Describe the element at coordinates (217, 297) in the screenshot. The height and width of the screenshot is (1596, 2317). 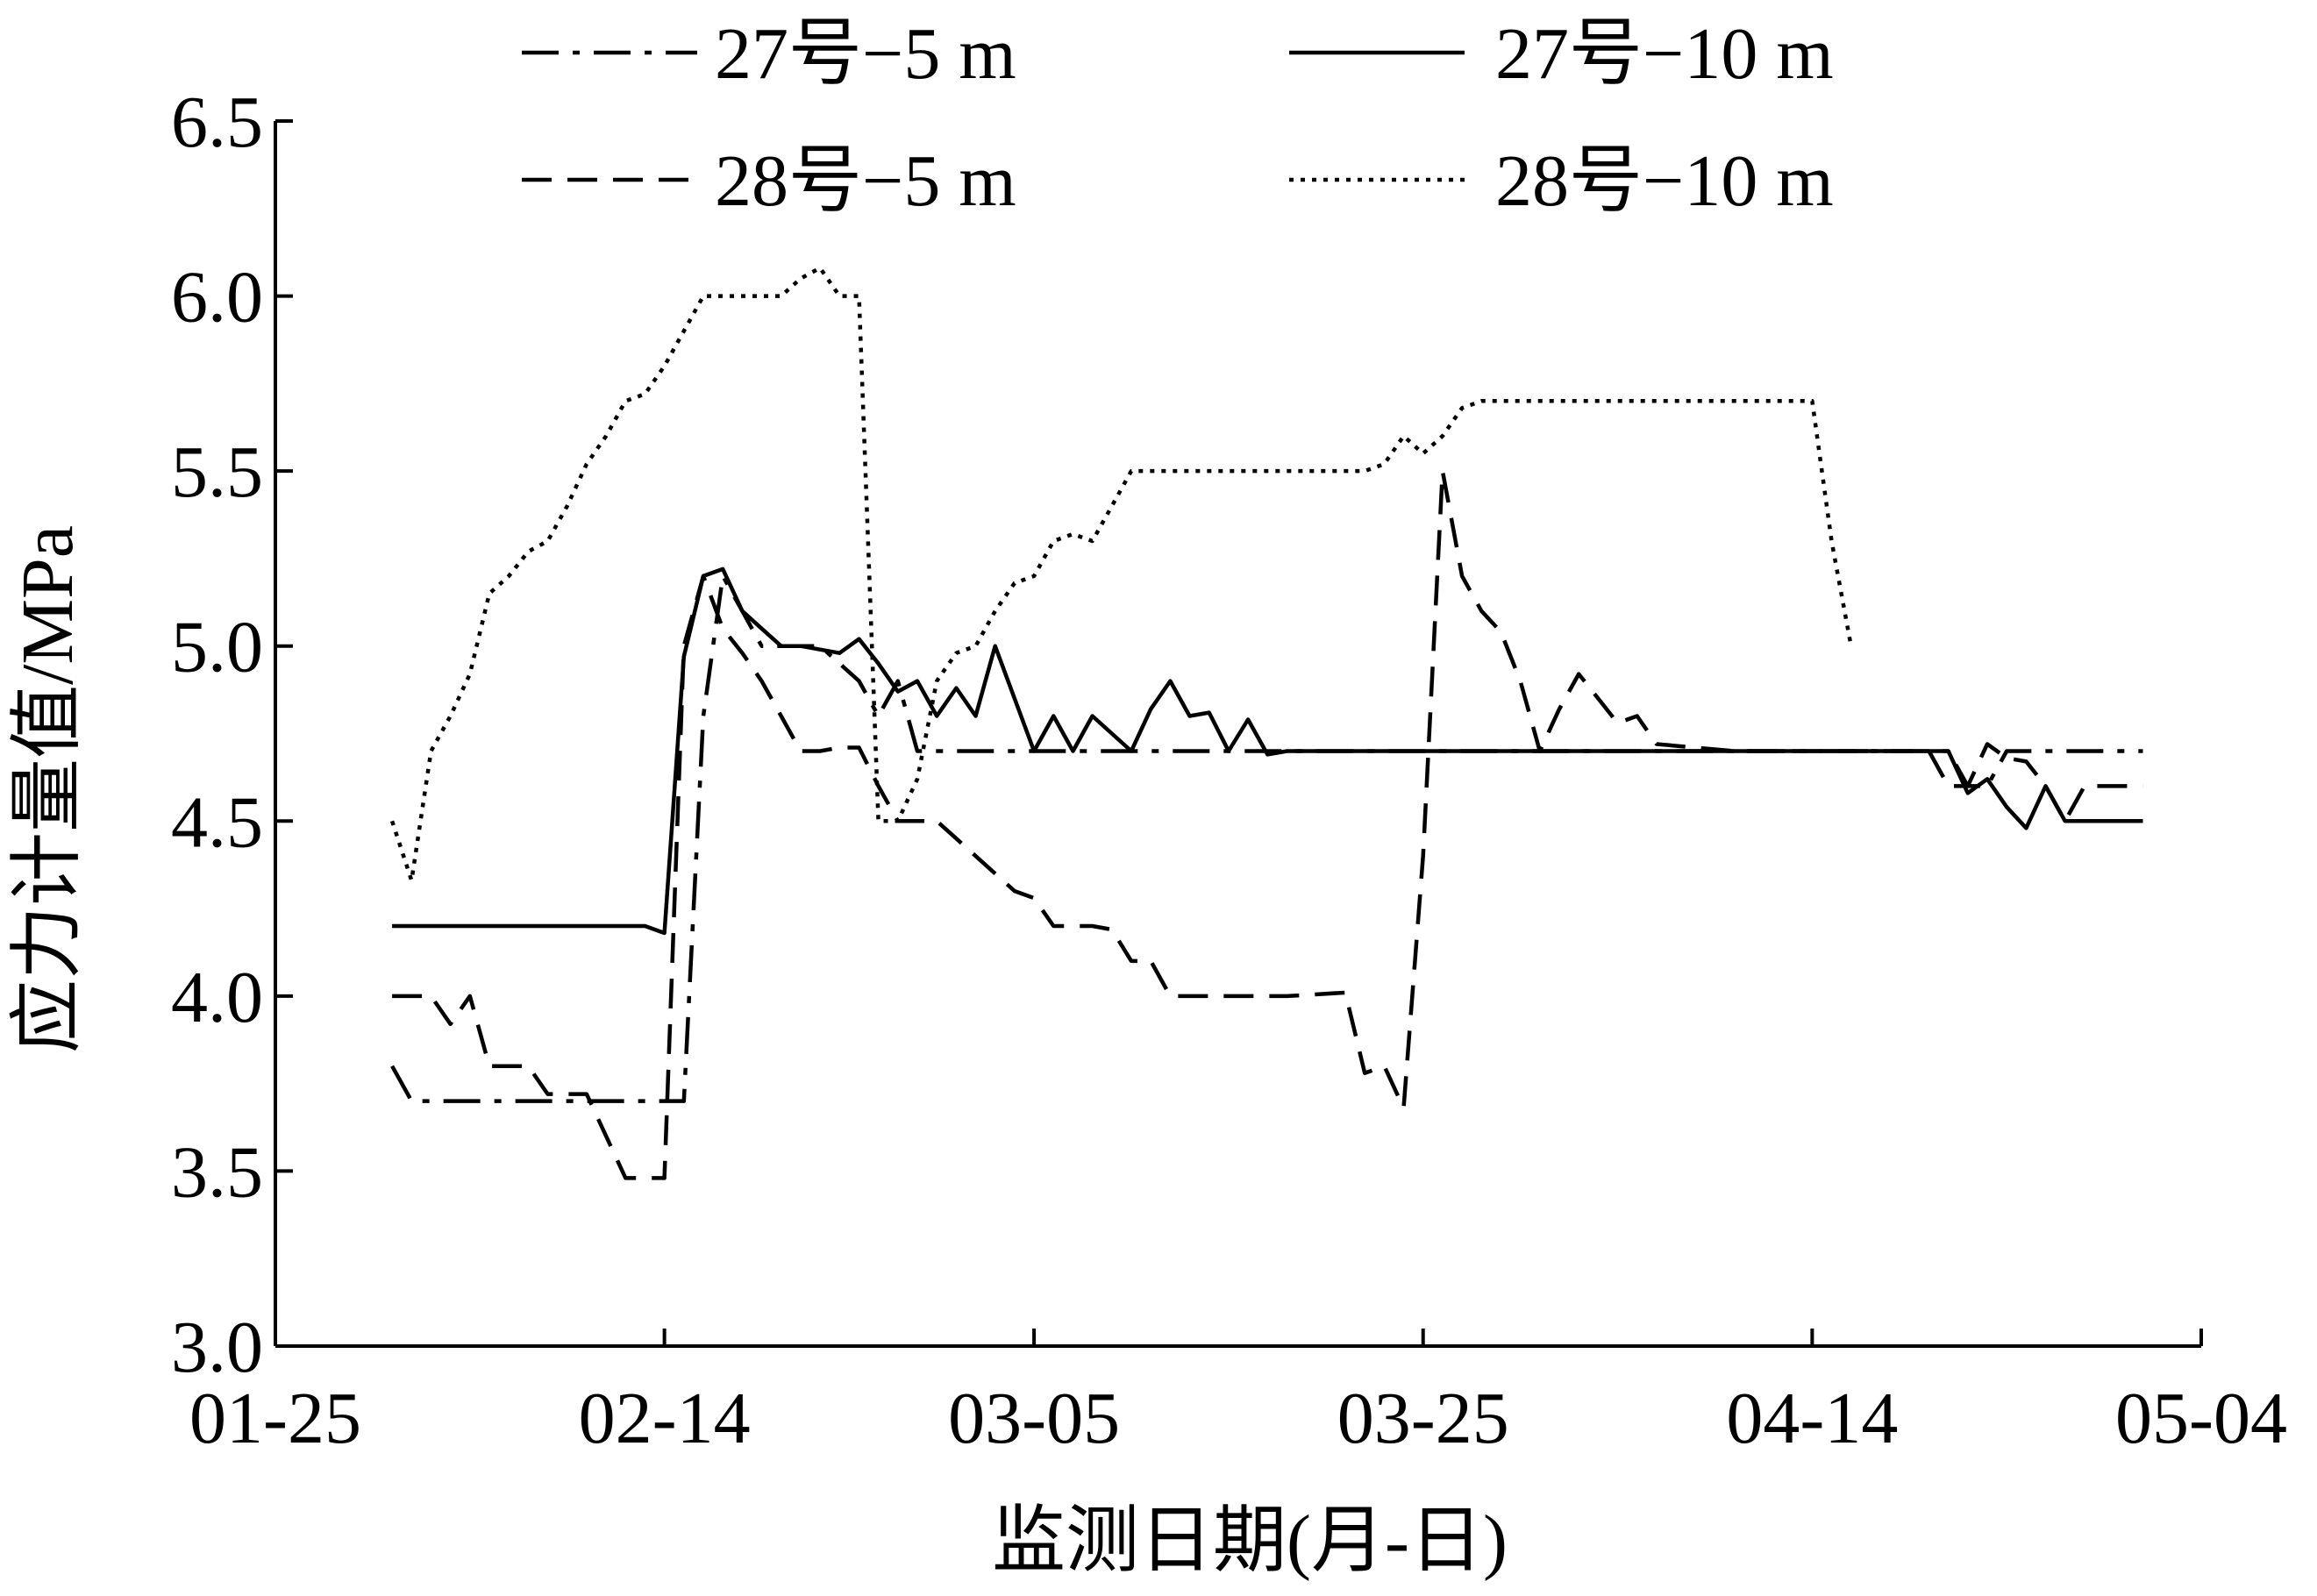
I see `y-tick-label: 6.0` at that location.